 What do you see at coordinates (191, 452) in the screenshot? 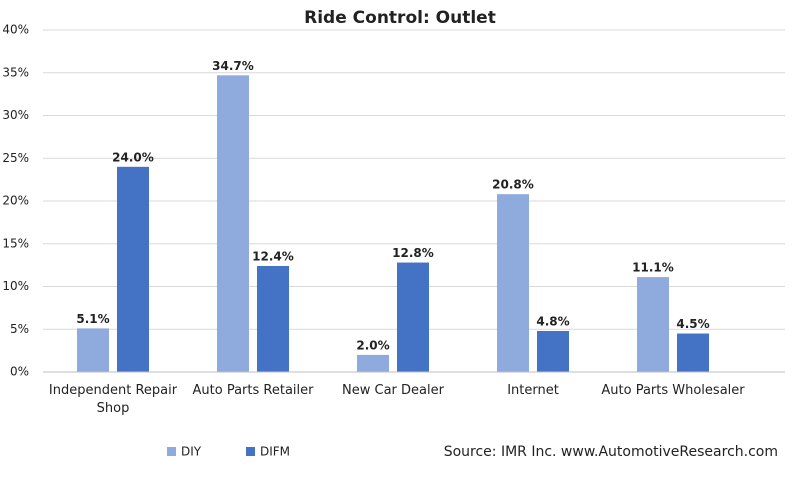
I see `legend-label: DIY` at bounding box center [191, 452].